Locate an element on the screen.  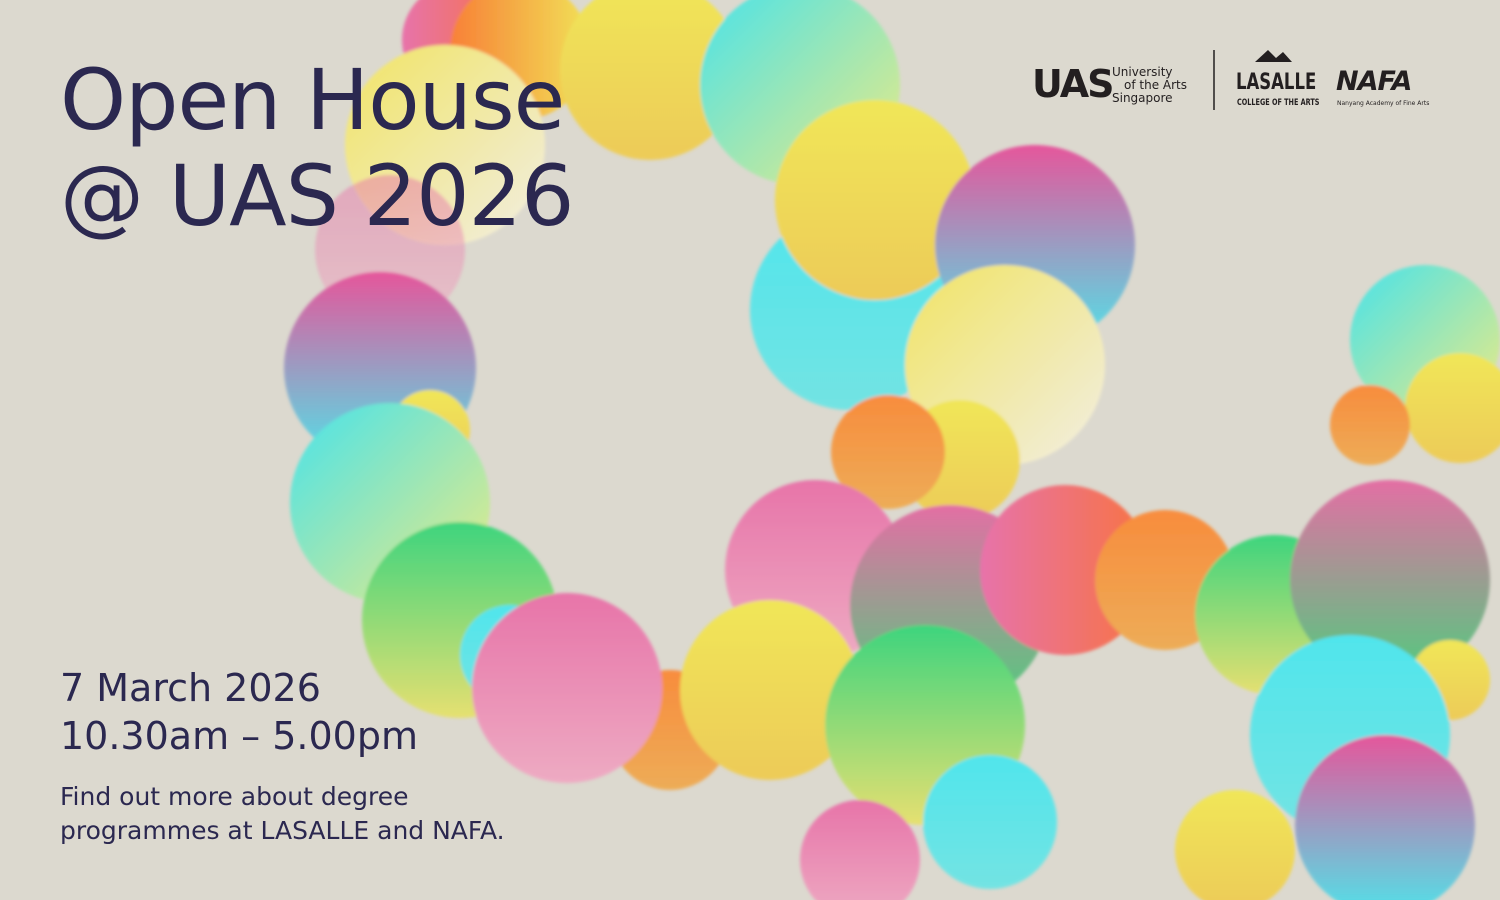
title-line: @ UAS 2026 is located at coordinates (317, 196).